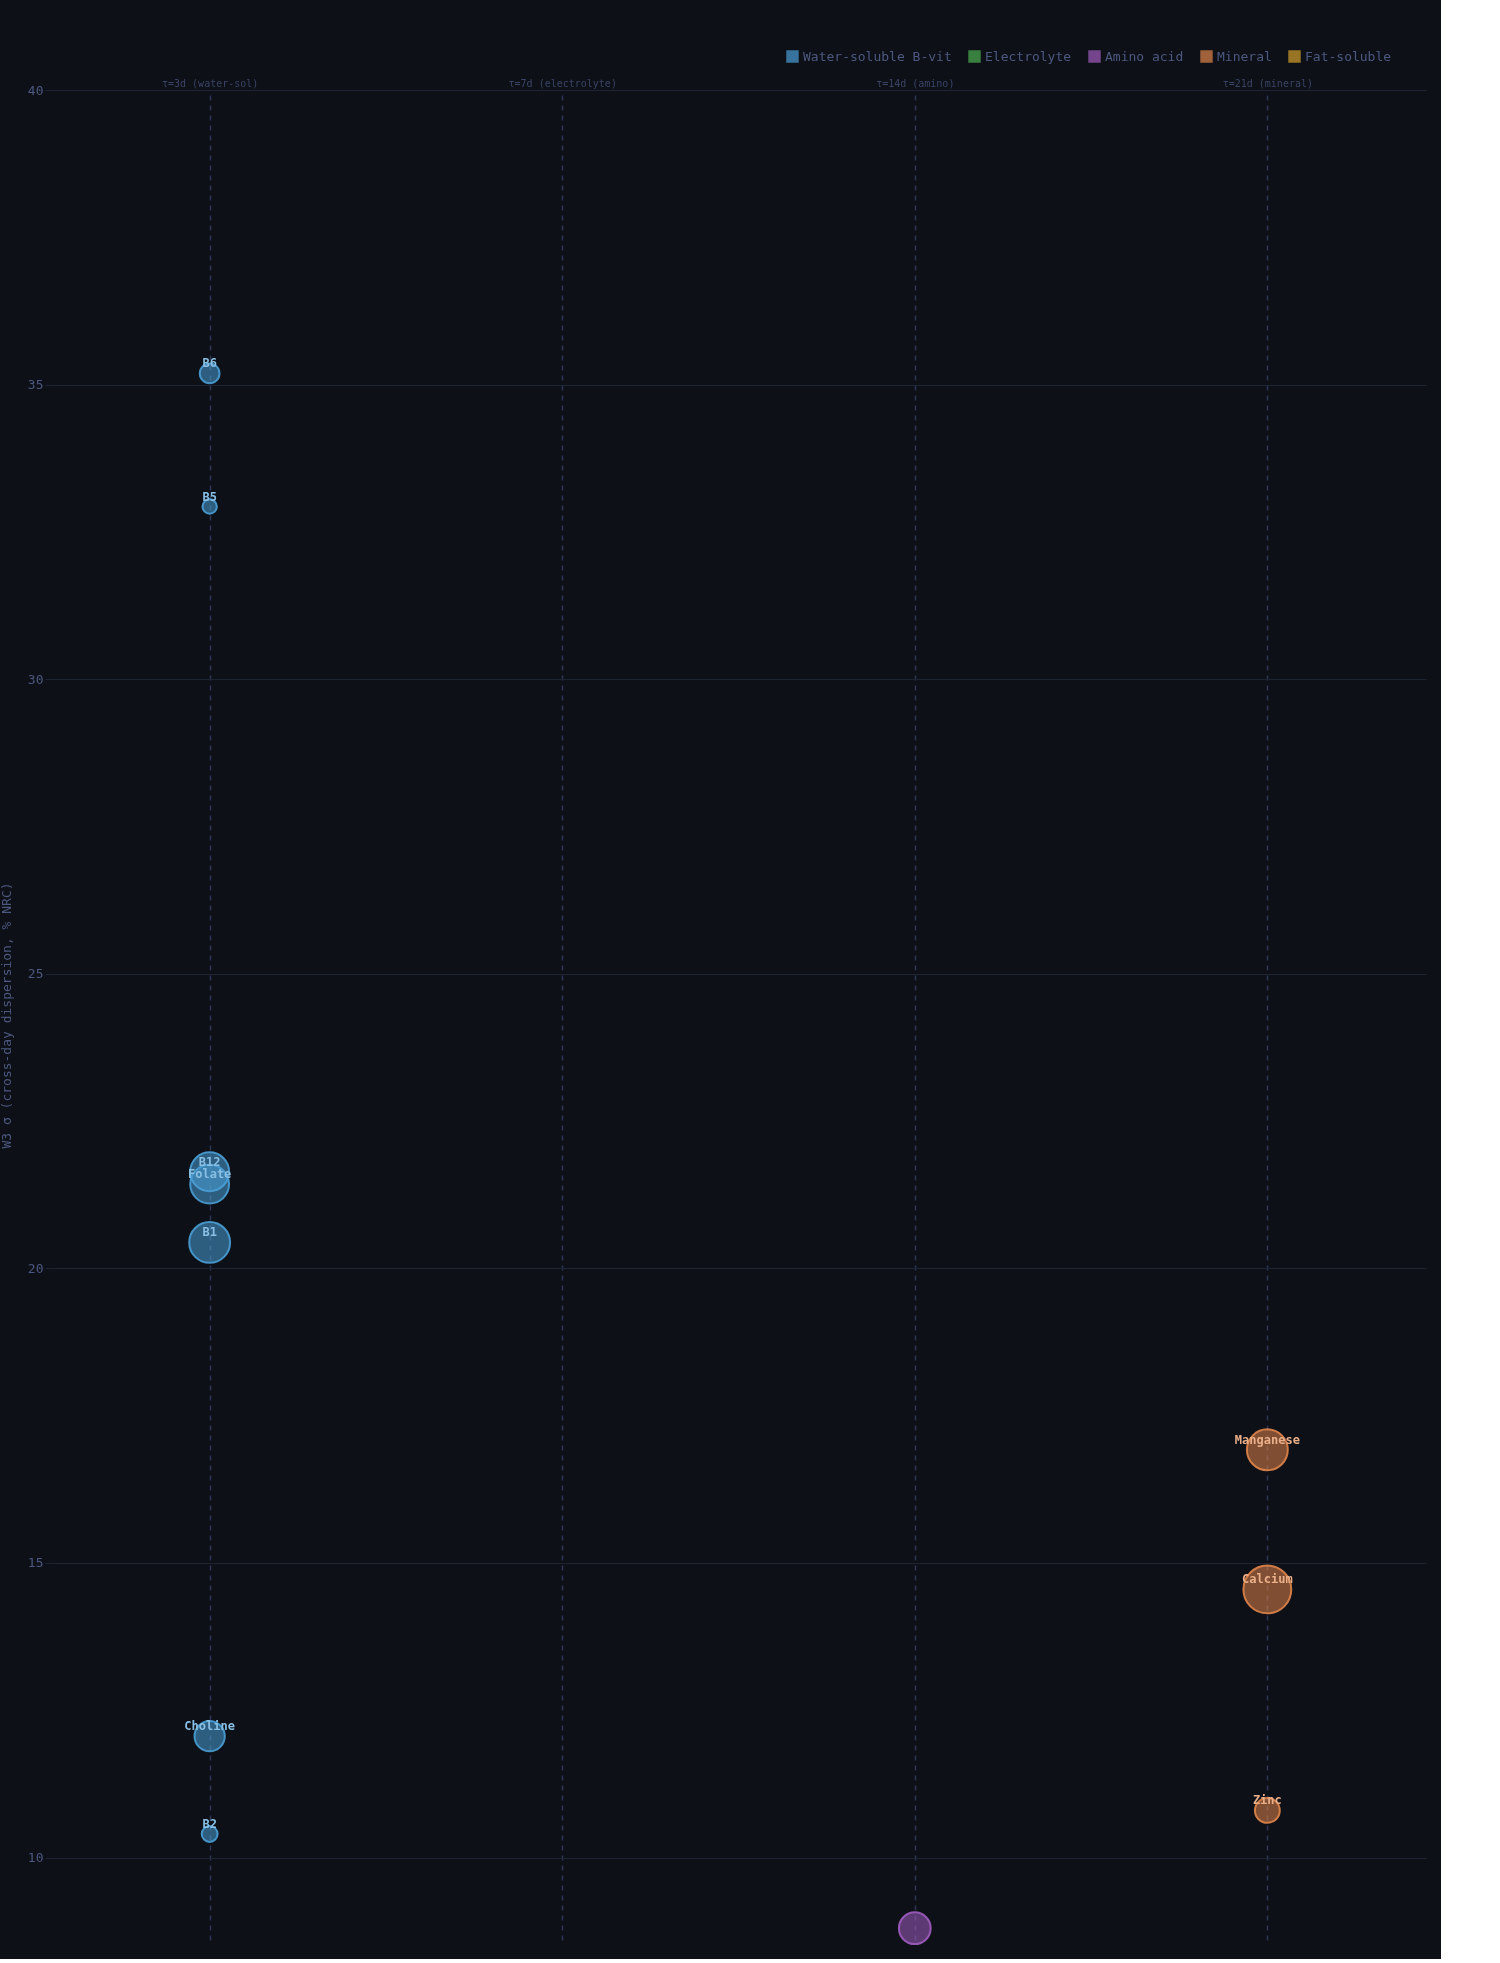 This screenshot has height=1963, width=1500. What do you see at coordinates (209, 1161) in the screenshot?
I see `annotation: B12` at bounding box center [209, 1161].